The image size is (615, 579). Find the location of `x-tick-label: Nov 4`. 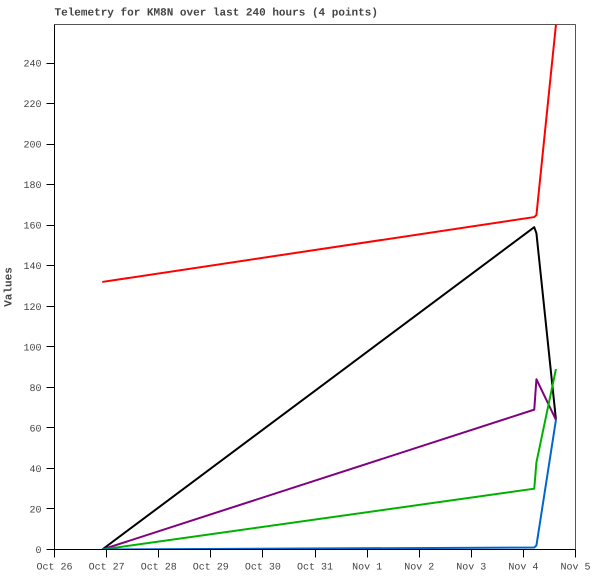

x-tick-label: Nov 4 is located at coordinates (523, 568).